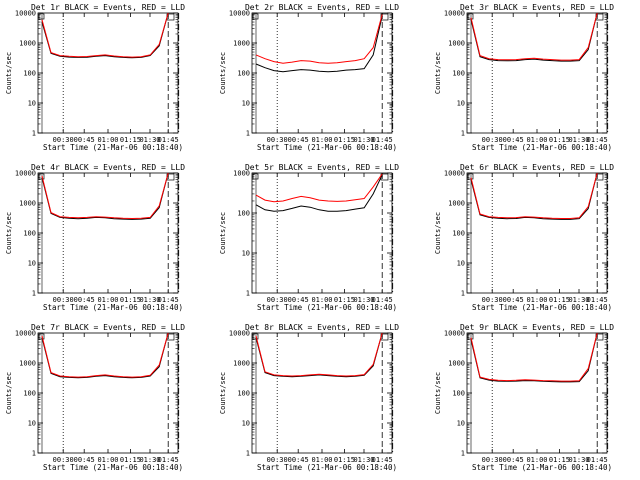  Describe the element at coordinates (108, 327) in the screenshot. I see `panel-title: Det 7r BLACK = Events, RED = LLD` at that location.